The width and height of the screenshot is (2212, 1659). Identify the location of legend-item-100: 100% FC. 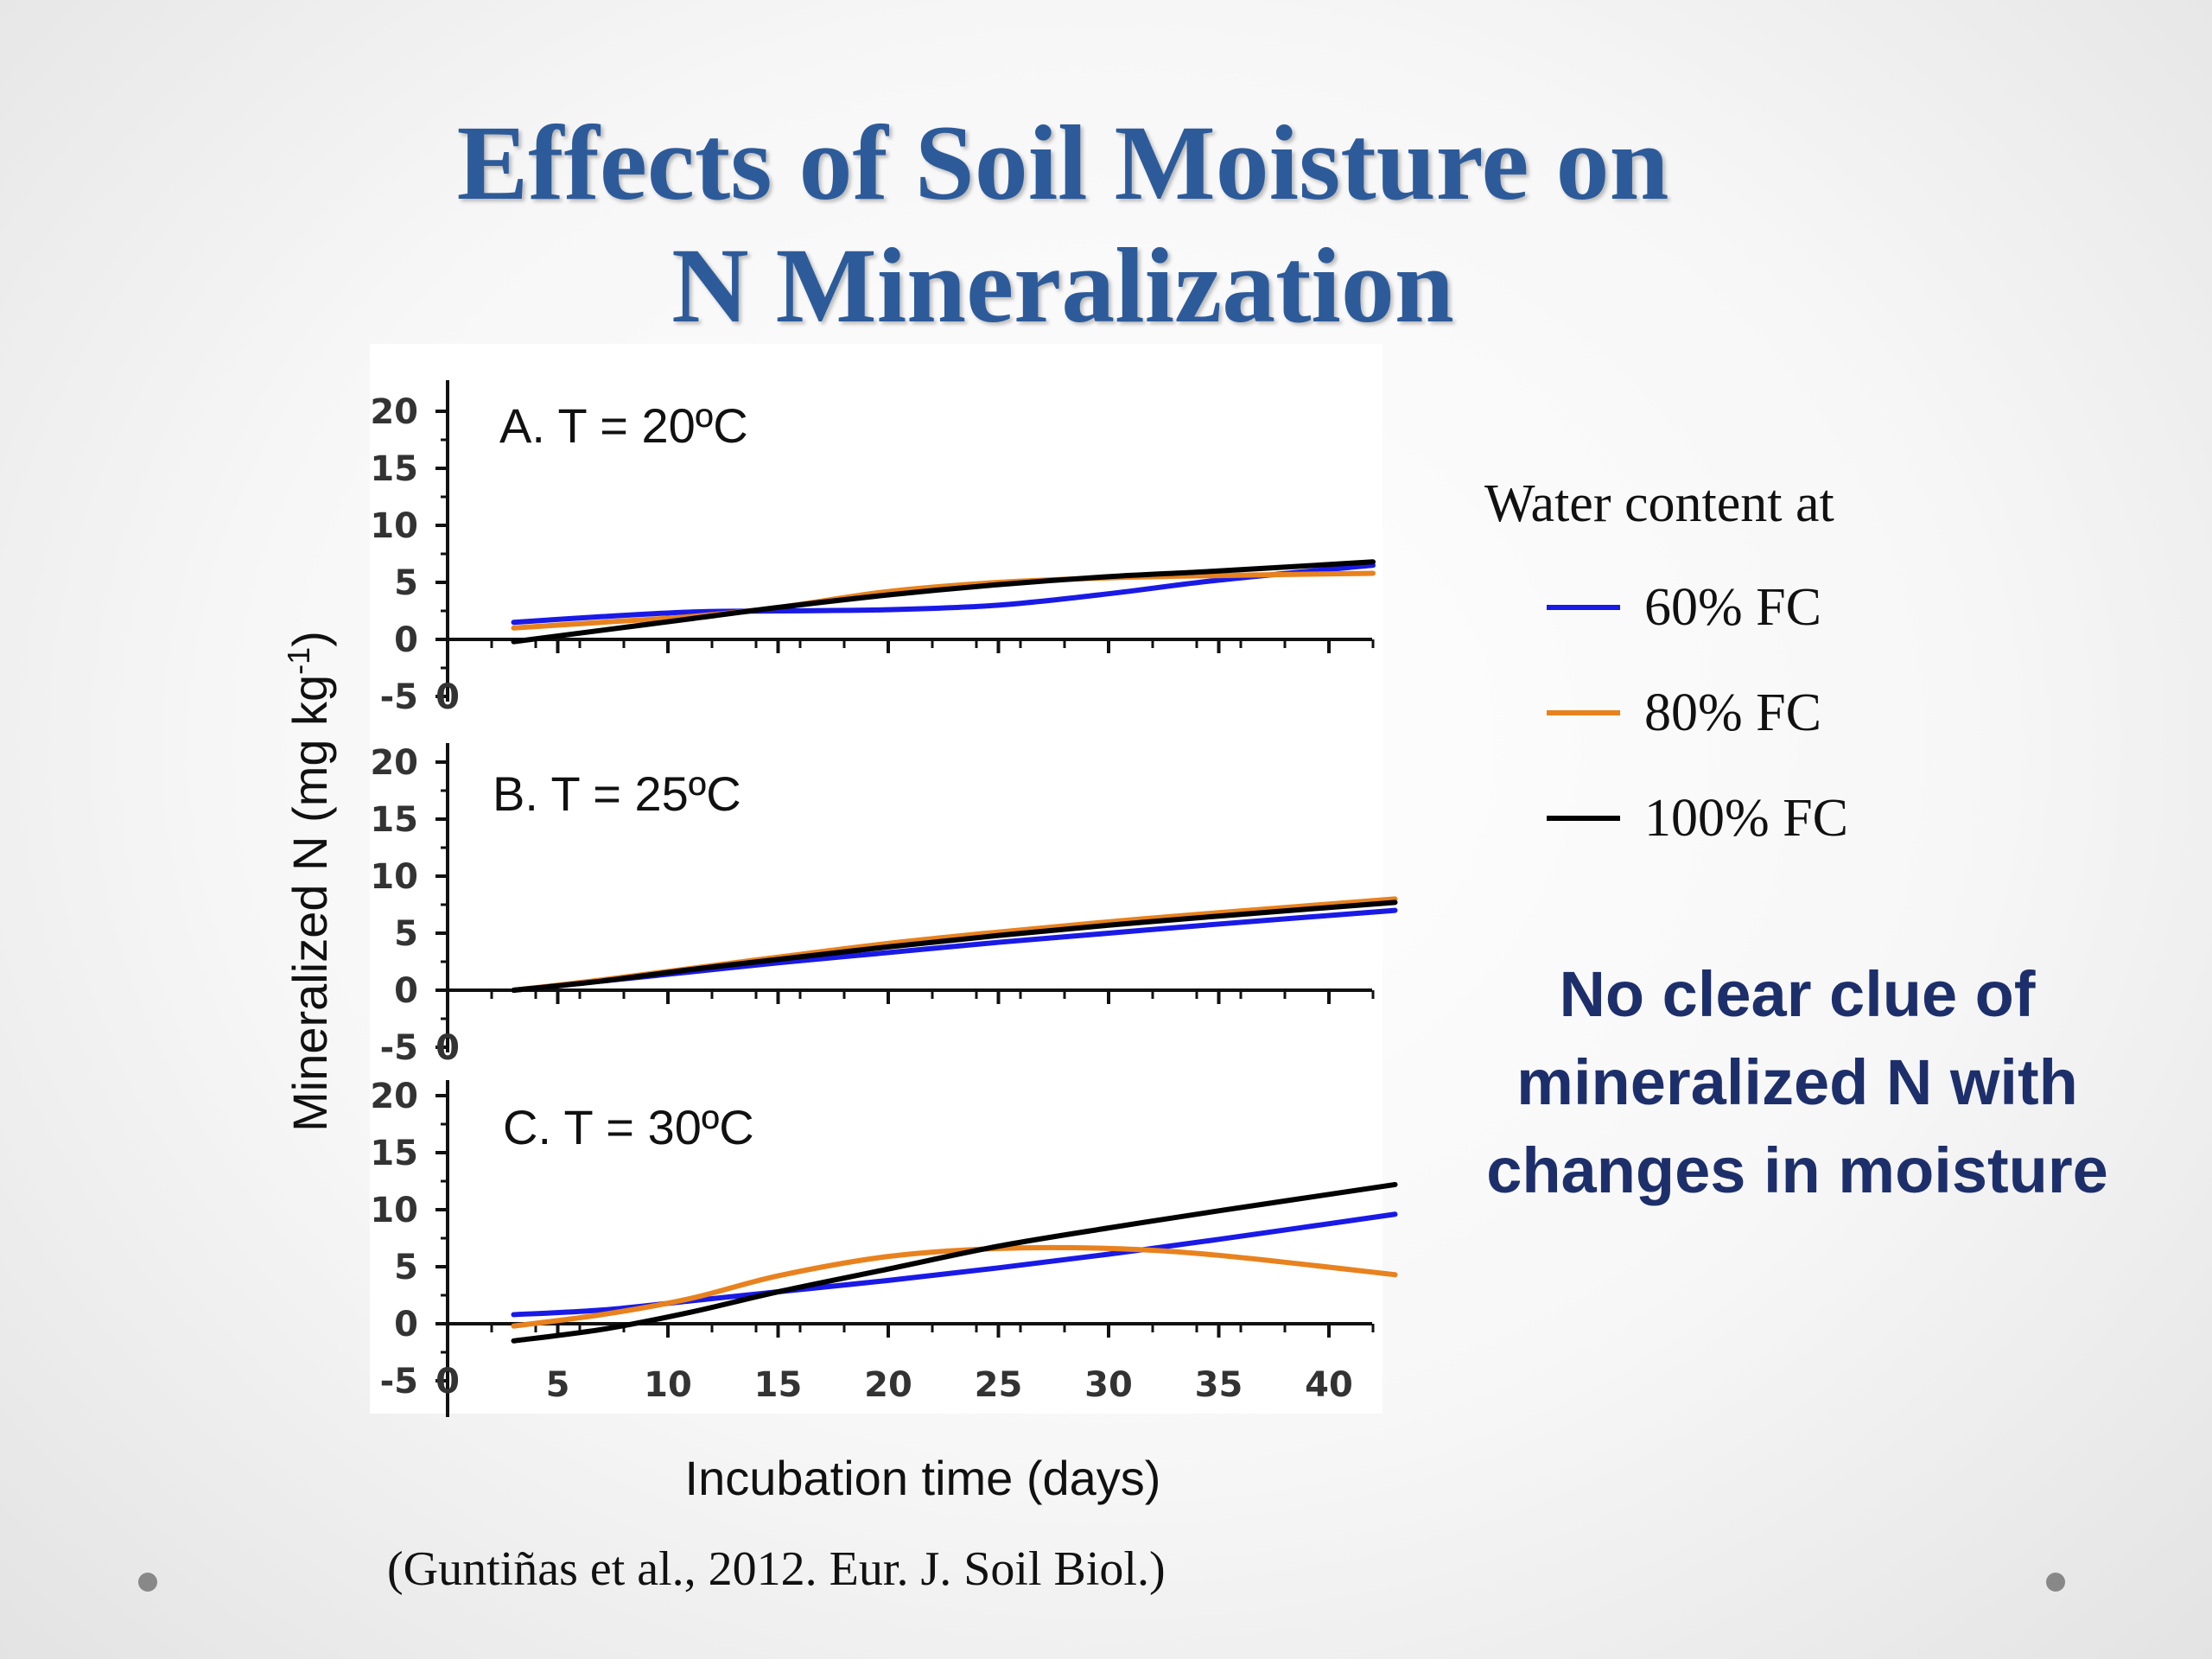
(1697, 818).